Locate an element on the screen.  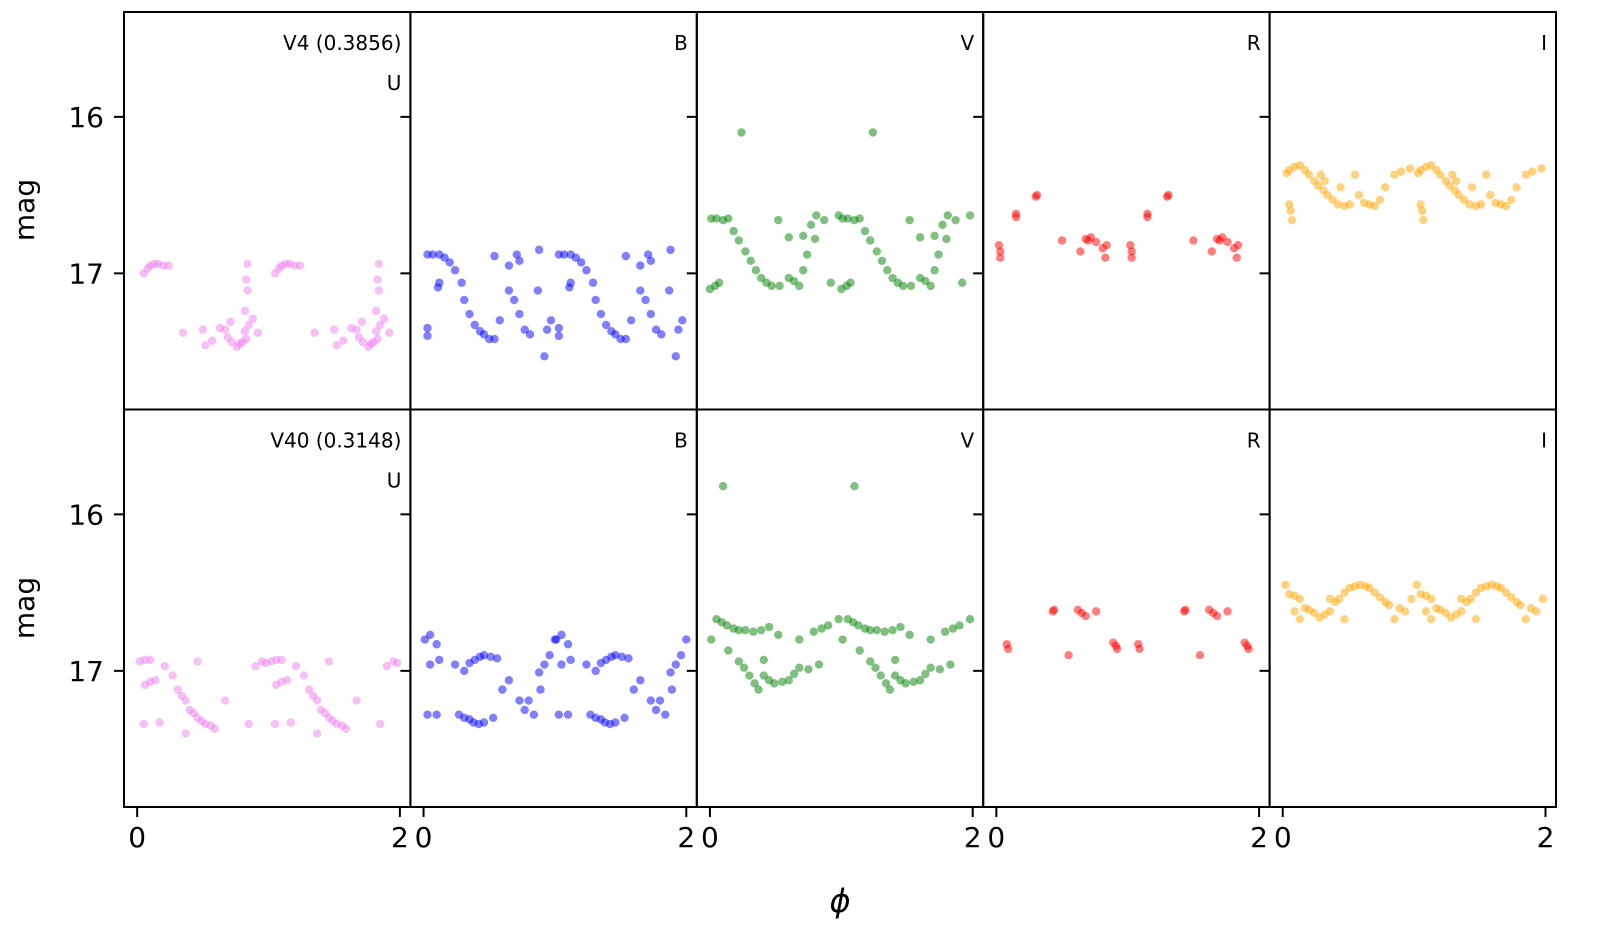
x-tick-label: 2 is located at coordinates (1259, 837).